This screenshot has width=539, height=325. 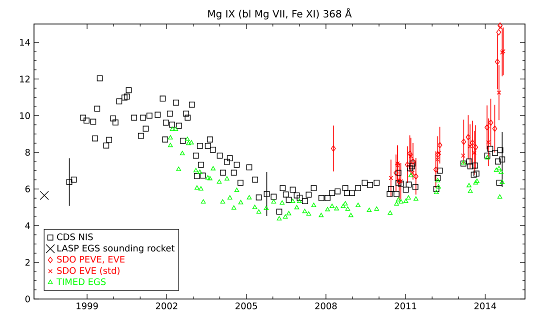 What do you see at coordinates (91, 260) in the screenshot?
I see `legend-label: SDO PEVE, EVE` at bounding box center [91, 260].